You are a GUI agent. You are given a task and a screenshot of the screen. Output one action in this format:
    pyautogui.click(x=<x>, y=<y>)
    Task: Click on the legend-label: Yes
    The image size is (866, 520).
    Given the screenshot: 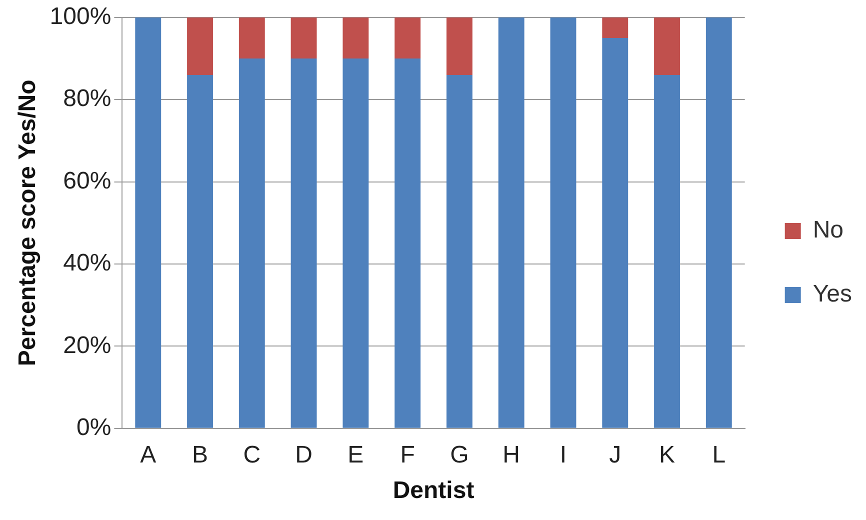 What is the action you would take?
    pyautogui.click(x=832, y=294)
    